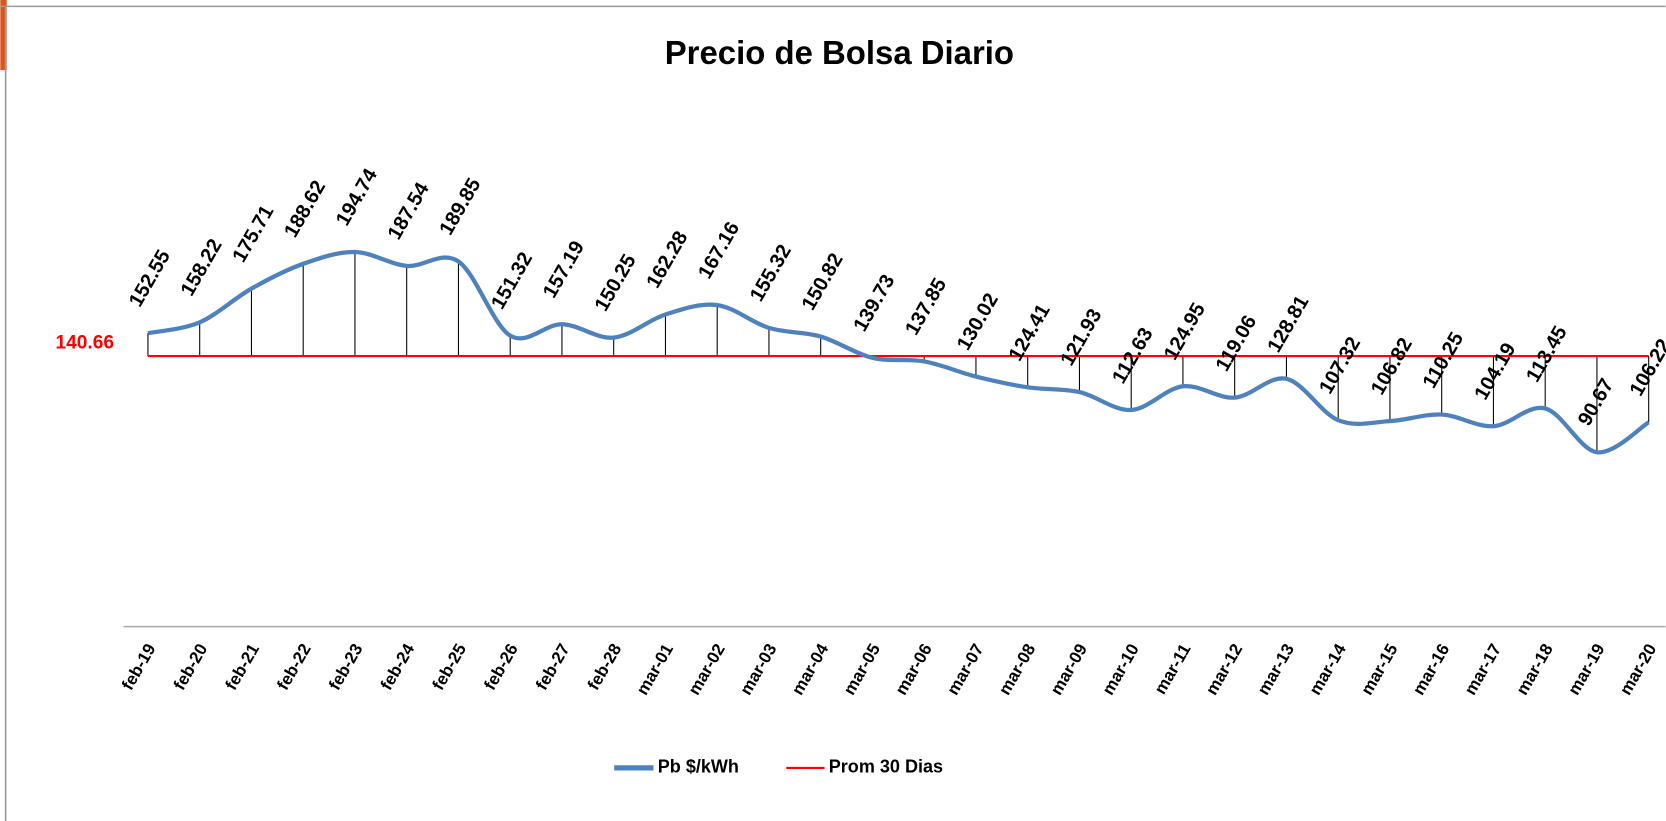  What do you see at coordinates (254, 234) in the screenshot?
I see `data-label: 175.71` at bounding box center [254, 234].